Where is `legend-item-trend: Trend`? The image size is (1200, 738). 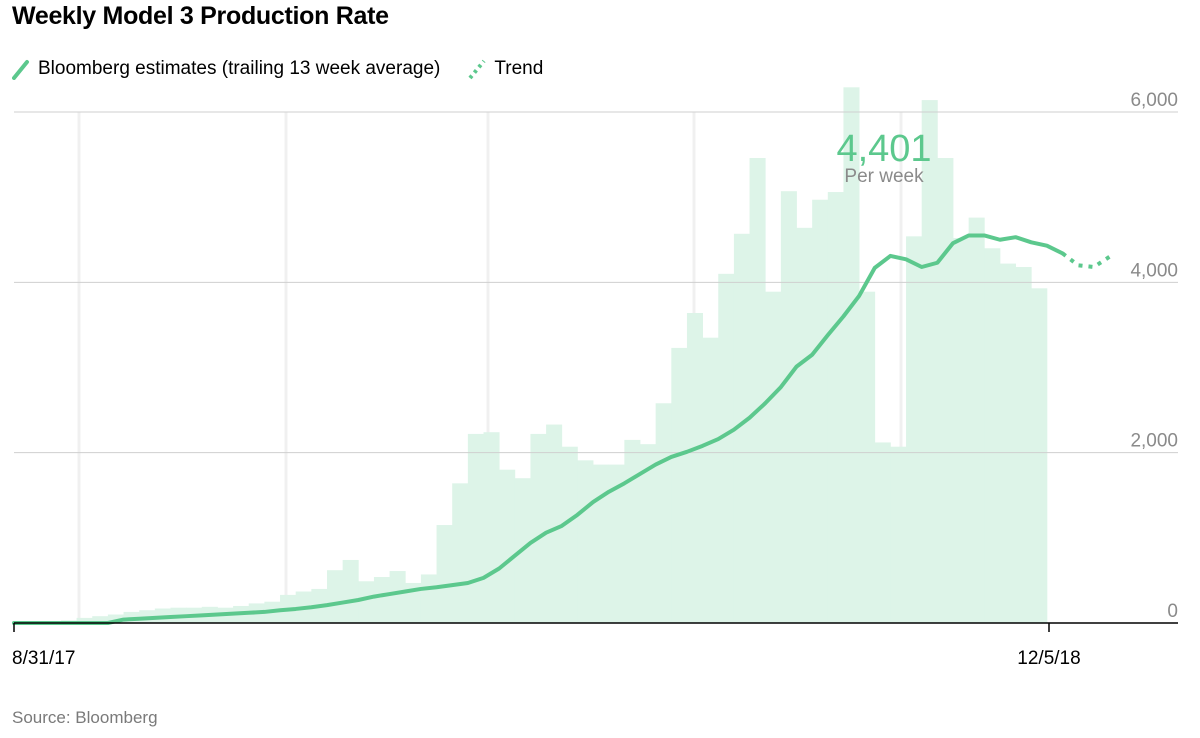 legend-item-trend: Trend is located at coordinates (505, 69).